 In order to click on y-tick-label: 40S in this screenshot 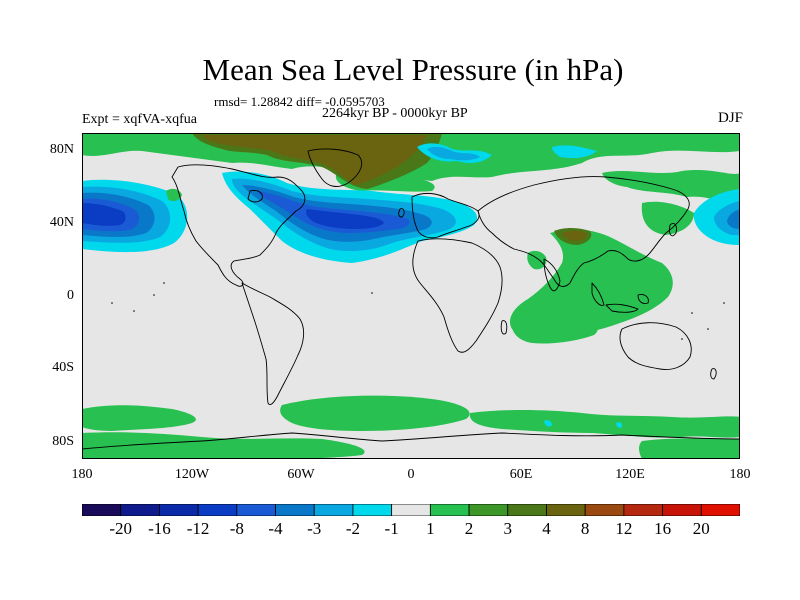, I will do `click(63, 367)`.